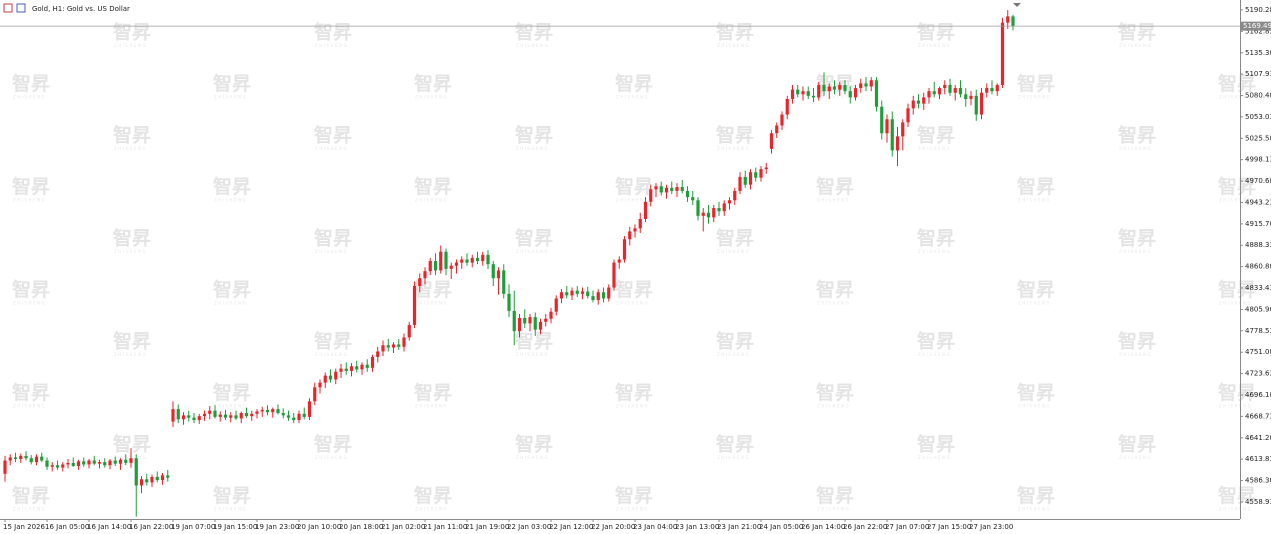 The image size is (1271, 534). Describe the element at coordinates (1258, 459) in the screenshot. I see `y-tick-label: 4613.83` at that location.